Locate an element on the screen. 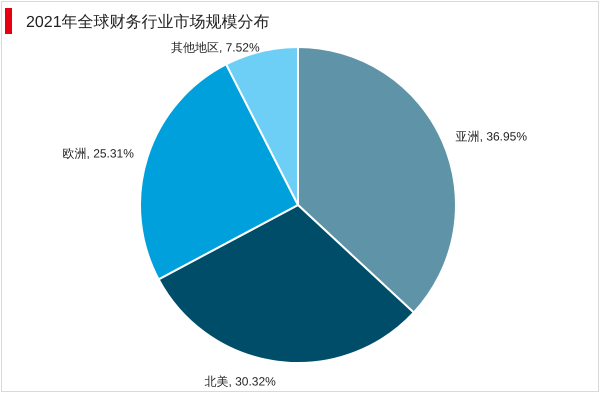  chart-title: 2021年全球财务行业市场规模分布 is located at coordinates (148, 22).